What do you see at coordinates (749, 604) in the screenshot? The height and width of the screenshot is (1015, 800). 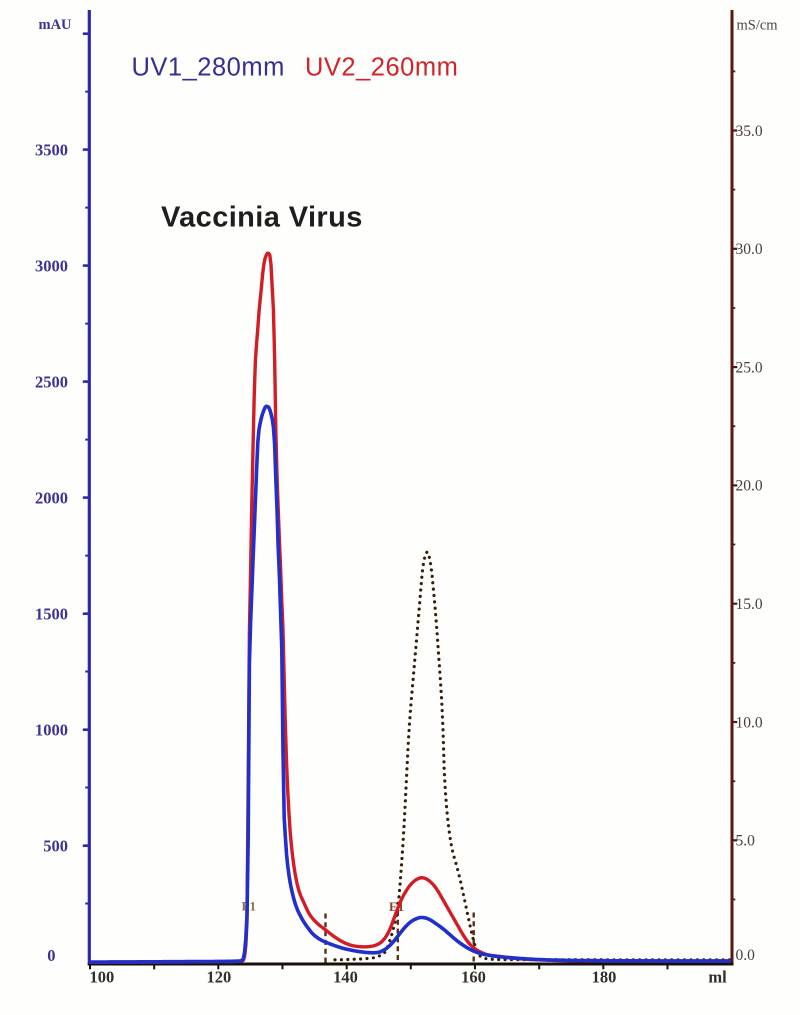 I see `svg-text: 15.0` at bounding box center [749, 604].